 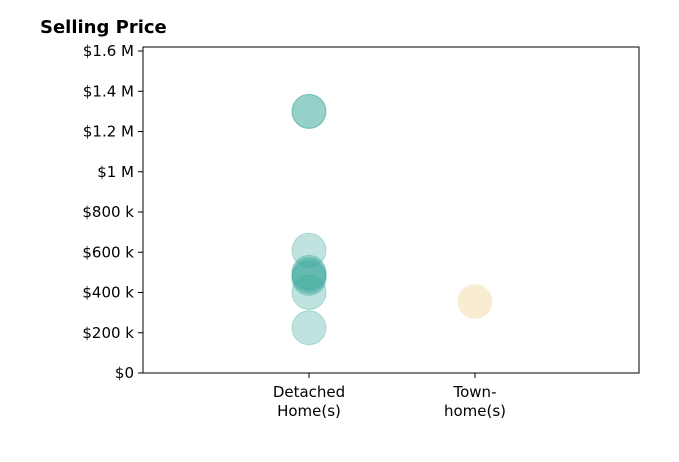 I want to click on y-tick-label: $1.2 M, so click(x=108, y=132).